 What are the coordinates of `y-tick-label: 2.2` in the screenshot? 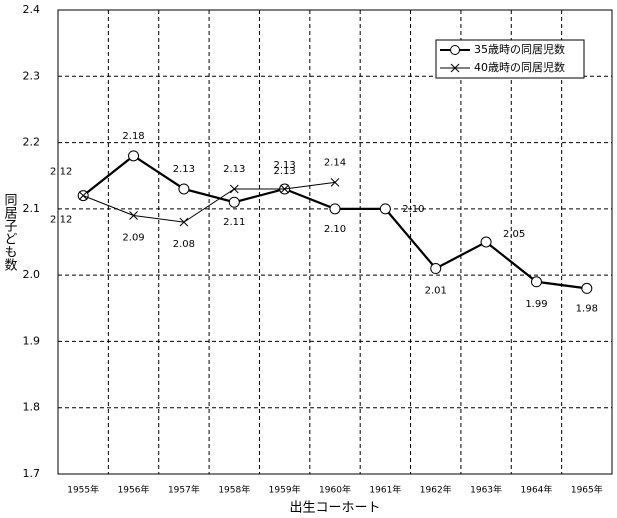 It's located at (32, 142).